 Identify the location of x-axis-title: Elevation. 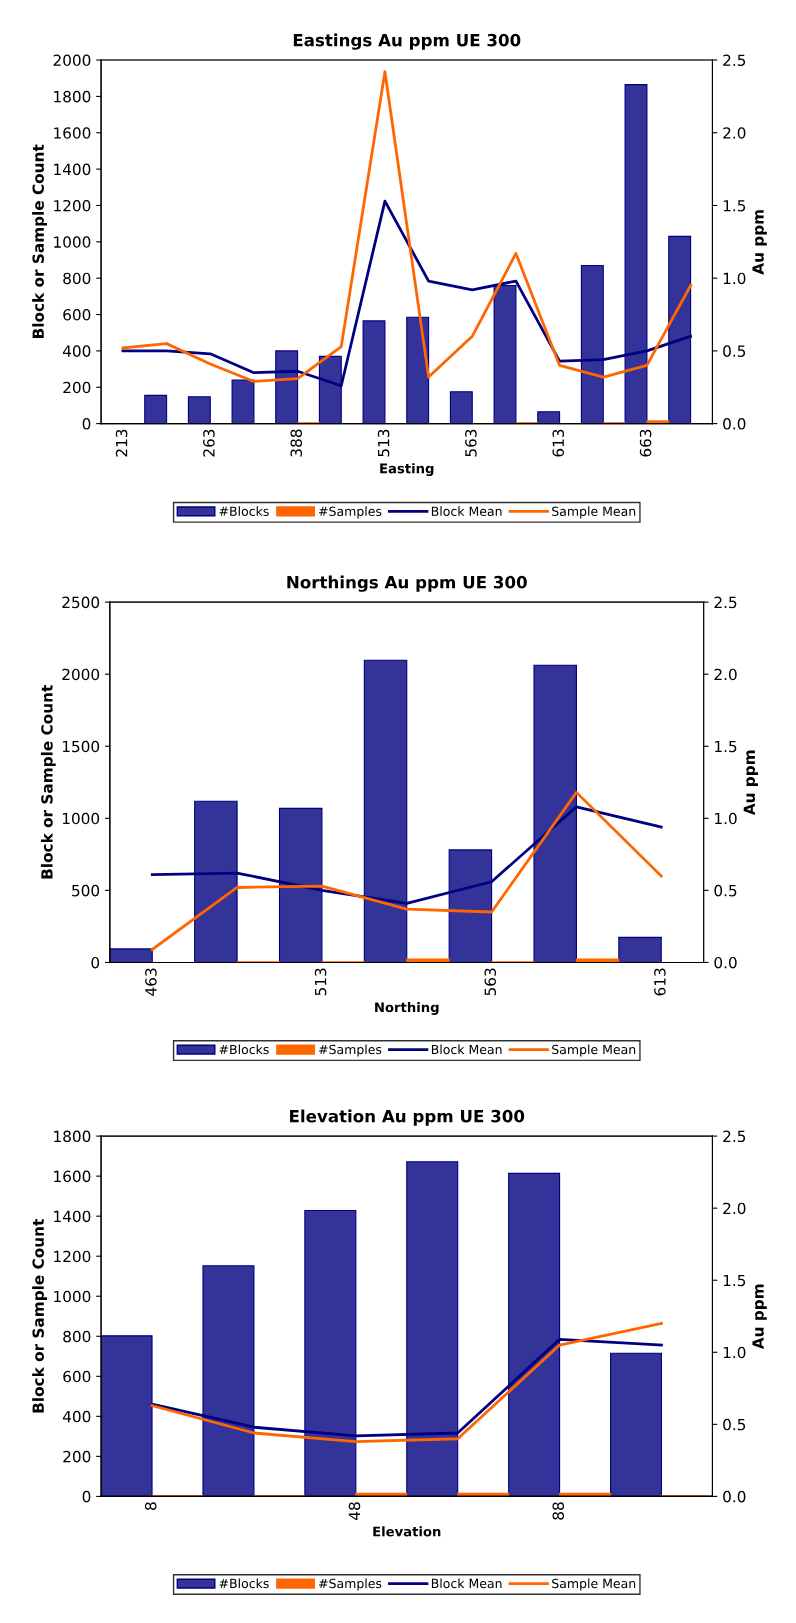
(407, 1531).